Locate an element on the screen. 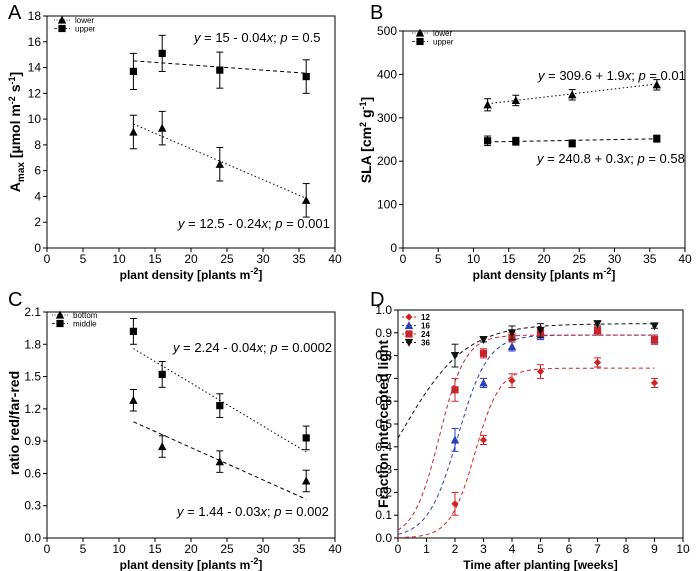 This screenshot has width=696, height=571. y-tick-label: 500 is located at coordinates (387, 31).